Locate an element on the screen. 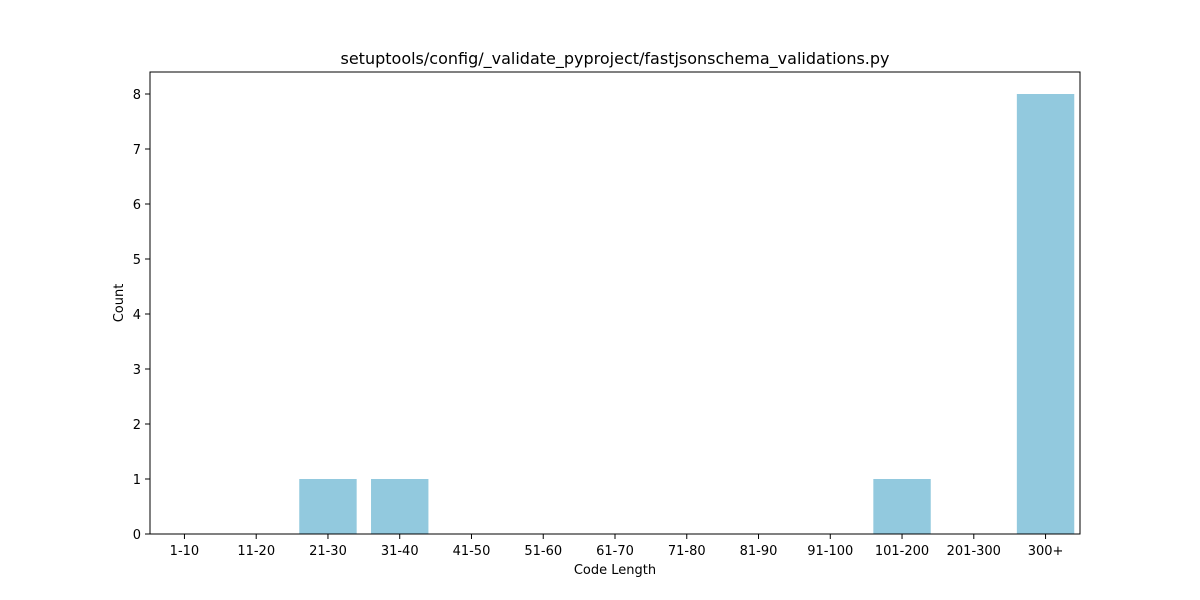 The image size is (1200, 600). y-tick-label: 0 is located at coordinates (137, 535).